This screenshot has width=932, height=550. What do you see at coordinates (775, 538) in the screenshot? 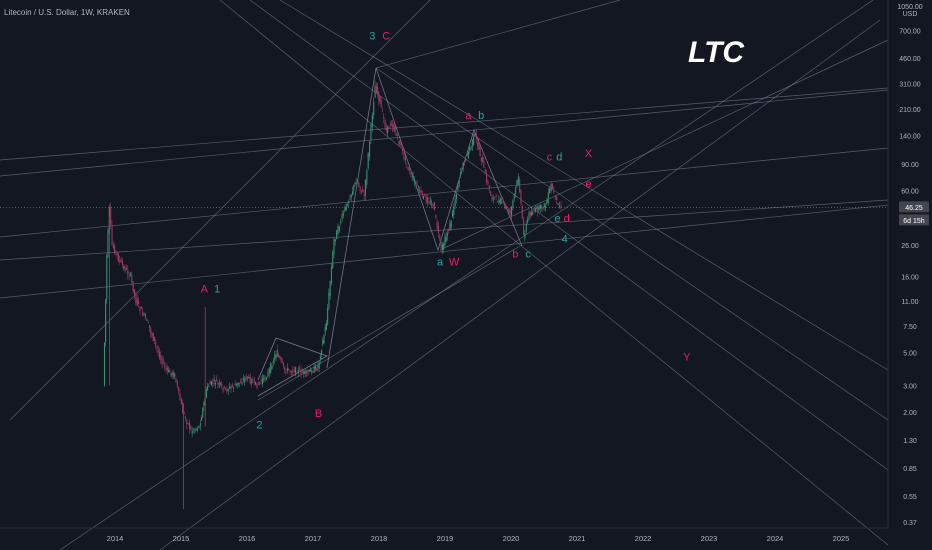
I see `x-tick-label: 2024` at bounding box center [775, 538].